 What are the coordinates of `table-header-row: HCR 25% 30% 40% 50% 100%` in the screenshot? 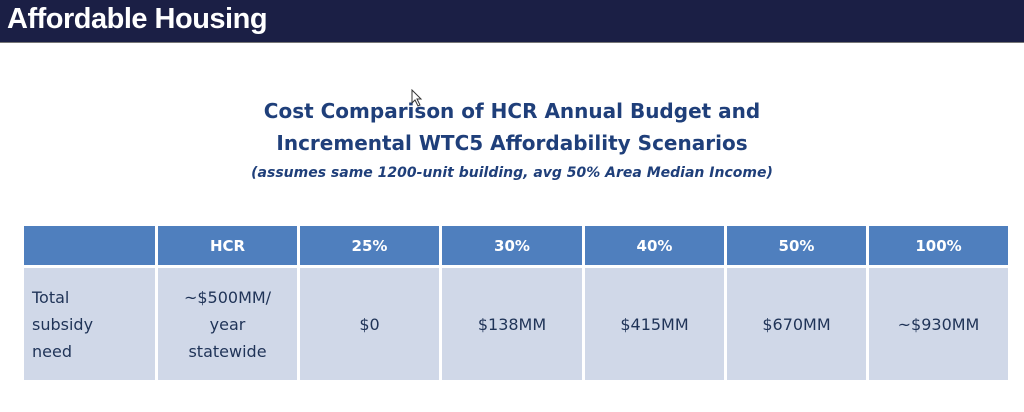 It's located at (516, 247).